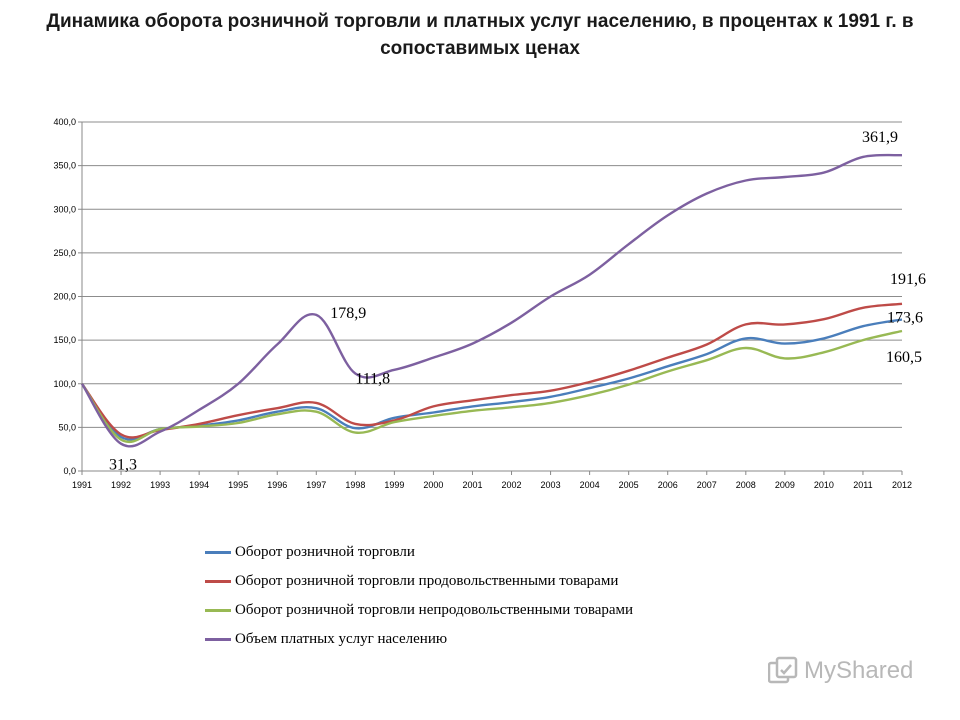 This screenshot has width=960, height=720. I want to click on data-label: 178,9, so click(348, 313).